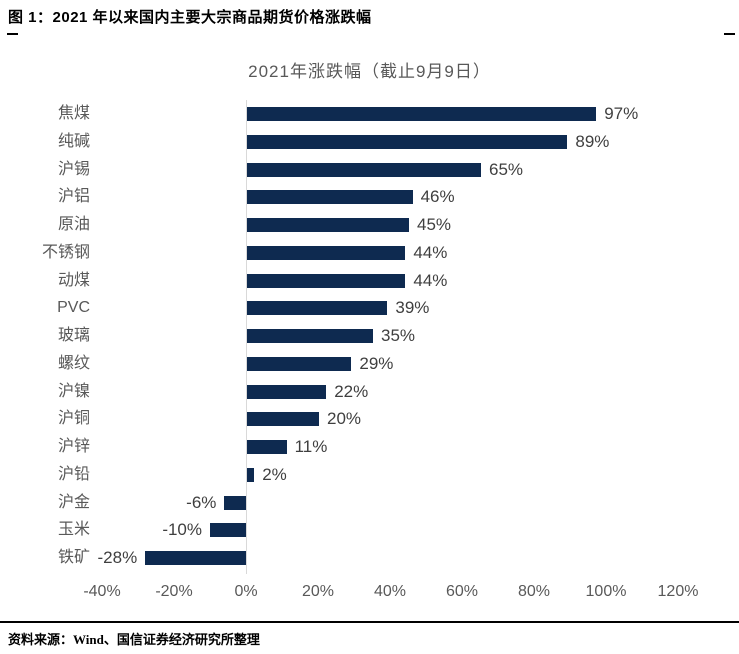 The image size is (739, 654). What do you see at coordinates (182, 530) in the screenshot?
I see `value-label: -10%` at bounding box center [182, 530].